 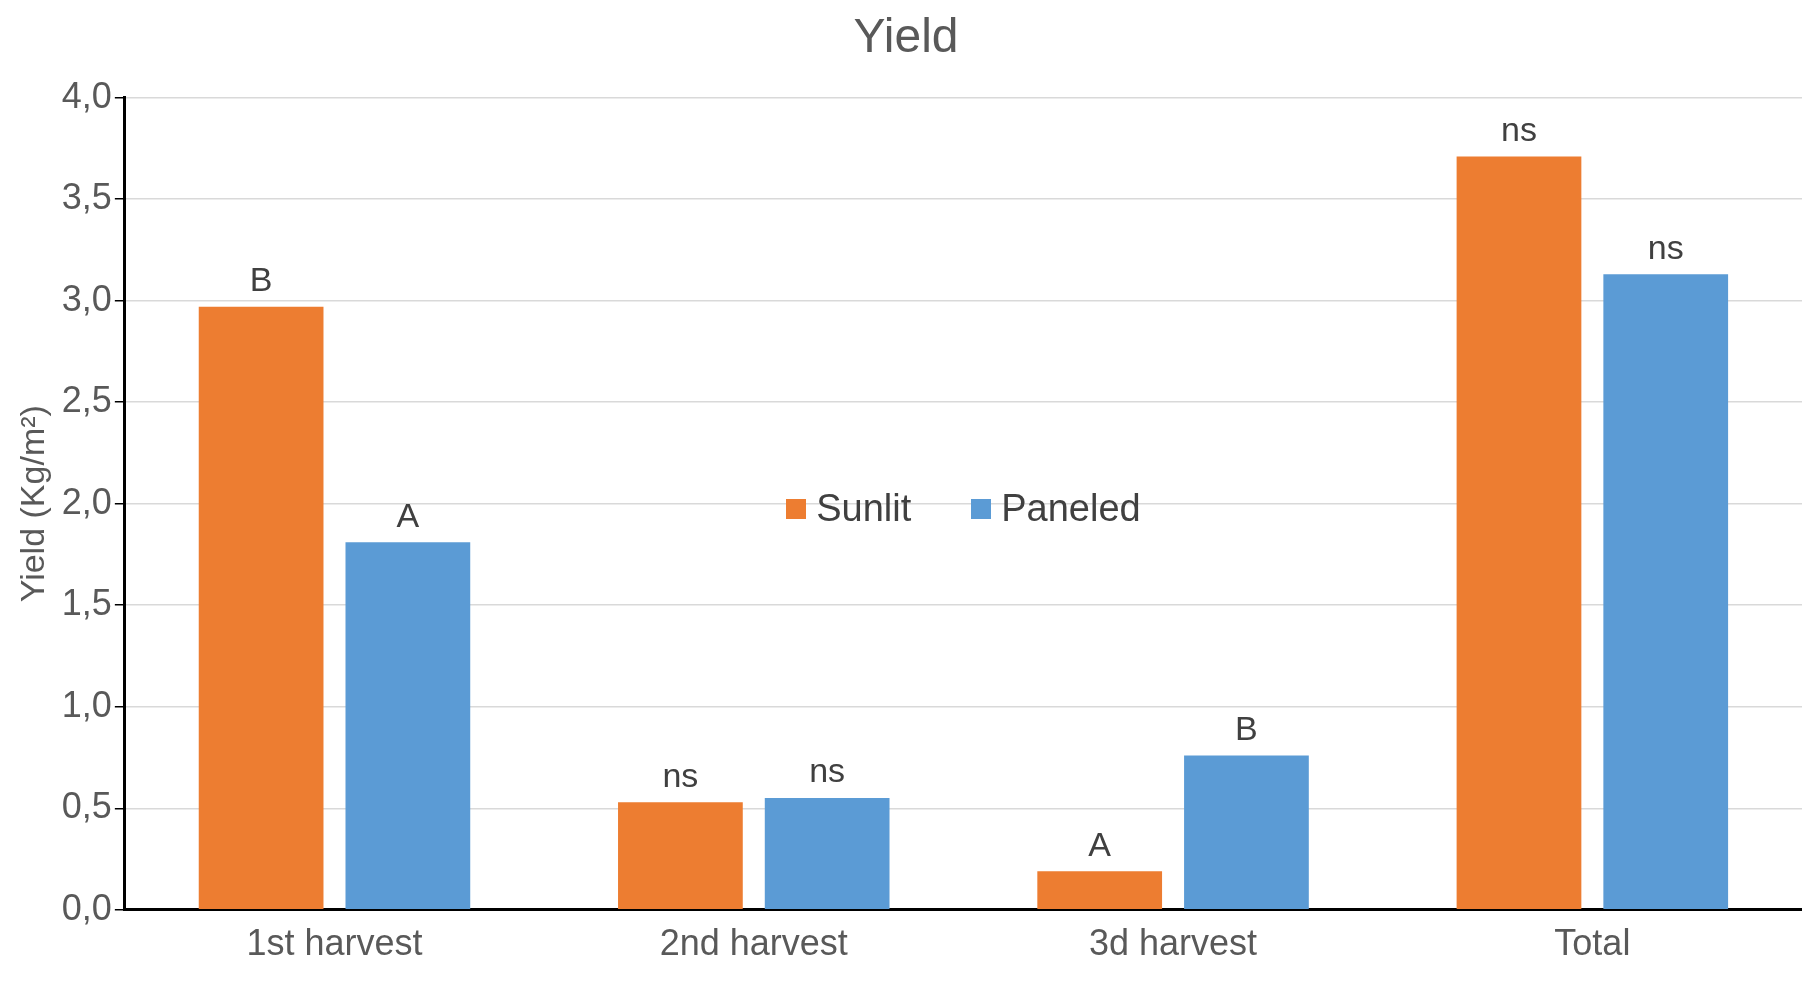 What do you see at coordinates (86, 501) in the screenshot?
I see `y-tick-label: 2,0` at bounding box center [86, 501].